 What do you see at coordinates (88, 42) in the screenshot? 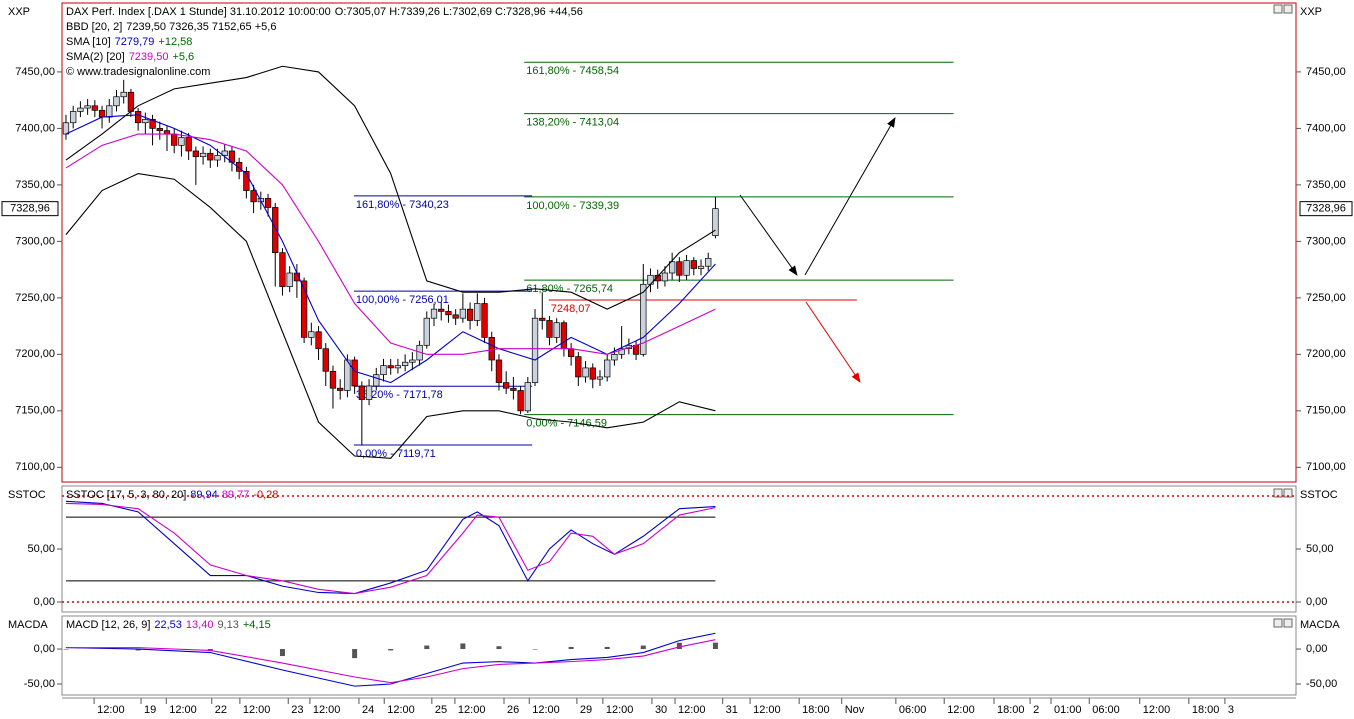
I see `legend-text: SMA [10]` at bounding box center [88, 42].